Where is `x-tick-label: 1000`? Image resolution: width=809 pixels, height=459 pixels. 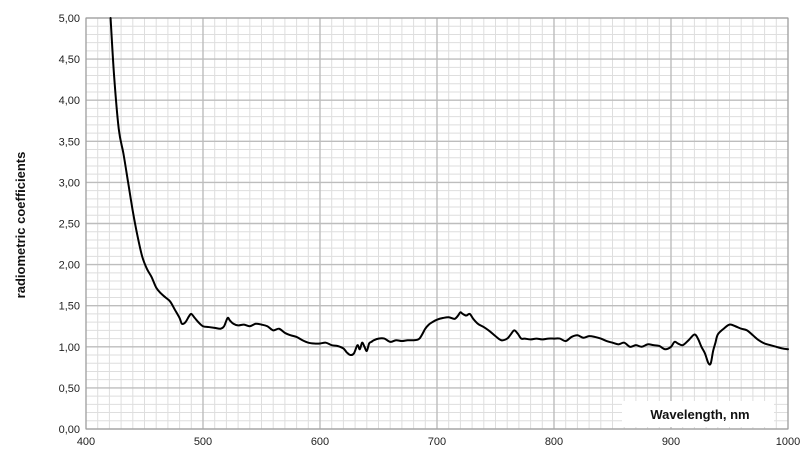 x-tick-label: 1000 is located at coordinates (788, 442).